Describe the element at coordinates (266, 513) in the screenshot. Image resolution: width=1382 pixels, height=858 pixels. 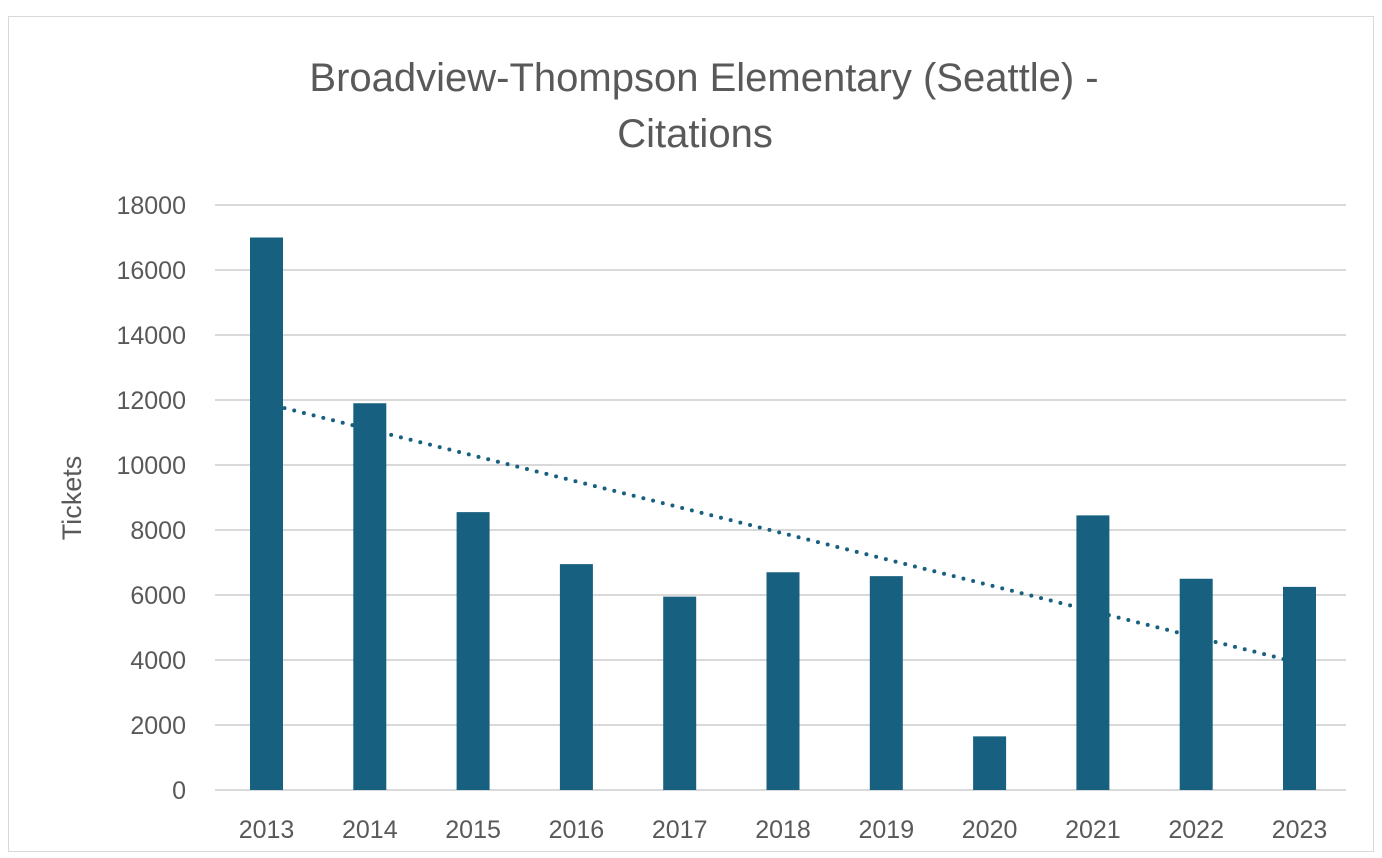
I see `bar-2013` at that location.